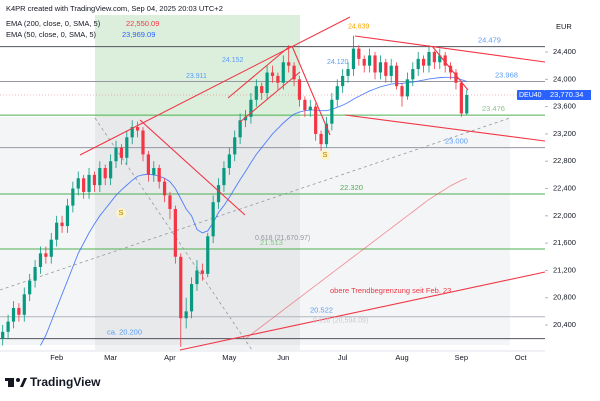  Describe the element at coordinates (138, 34) in the screenshot. I see `legend-value: 23,969.09` at that location.